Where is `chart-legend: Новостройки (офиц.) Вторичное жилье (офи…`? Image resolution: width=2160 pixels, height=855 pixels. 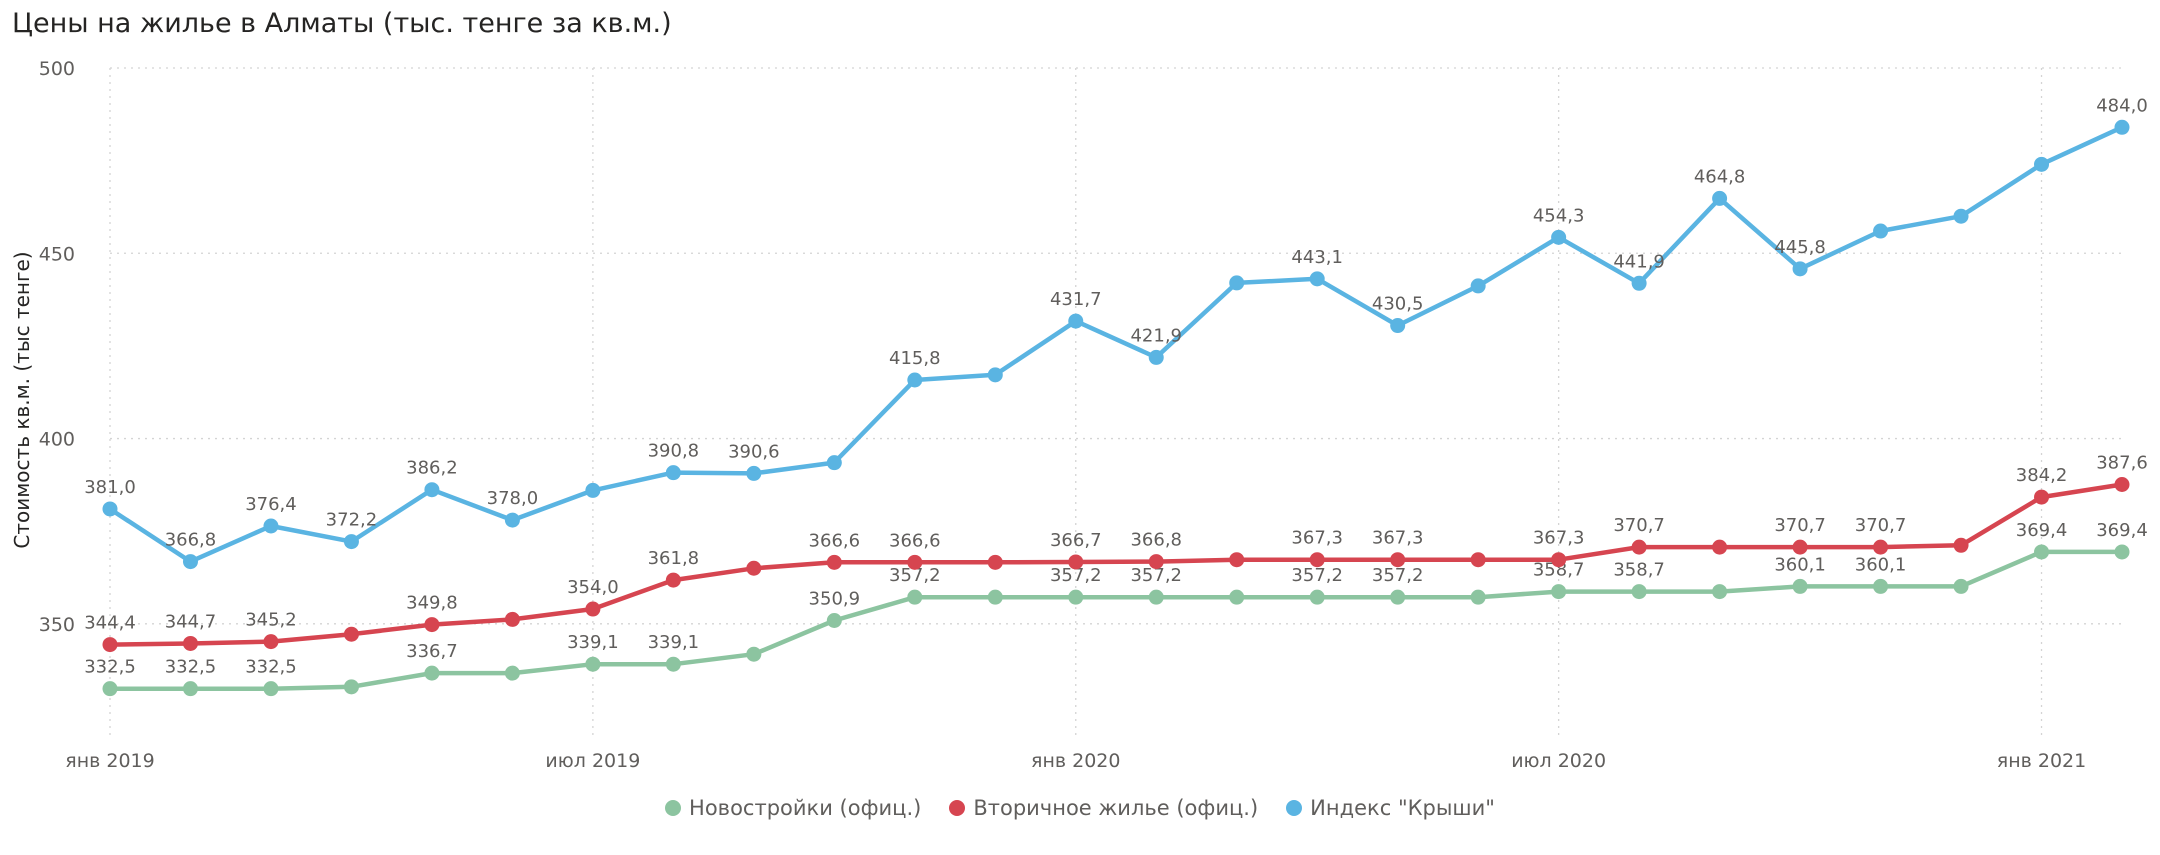 chart-legend: Новостройки (офиц.) Вторичное жилье (офи… is located at coordinates (1080, 808).